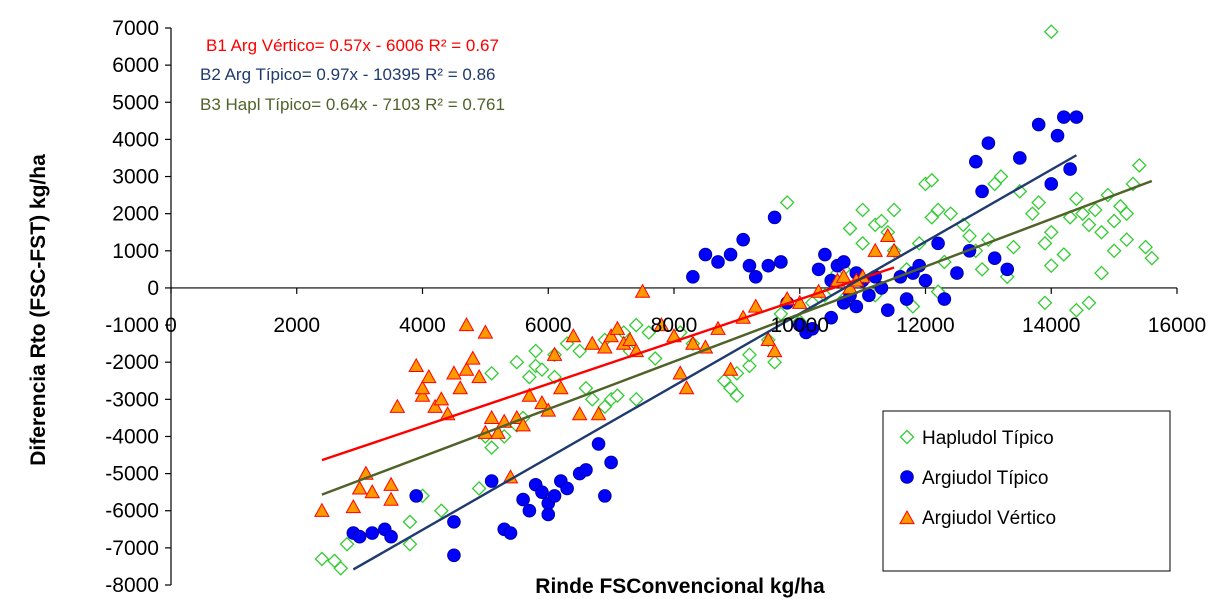  What do you see at coordinates (171, 325) in the screenshot?
I see `x-tick-label: 0` at bounding box center [171, 325].